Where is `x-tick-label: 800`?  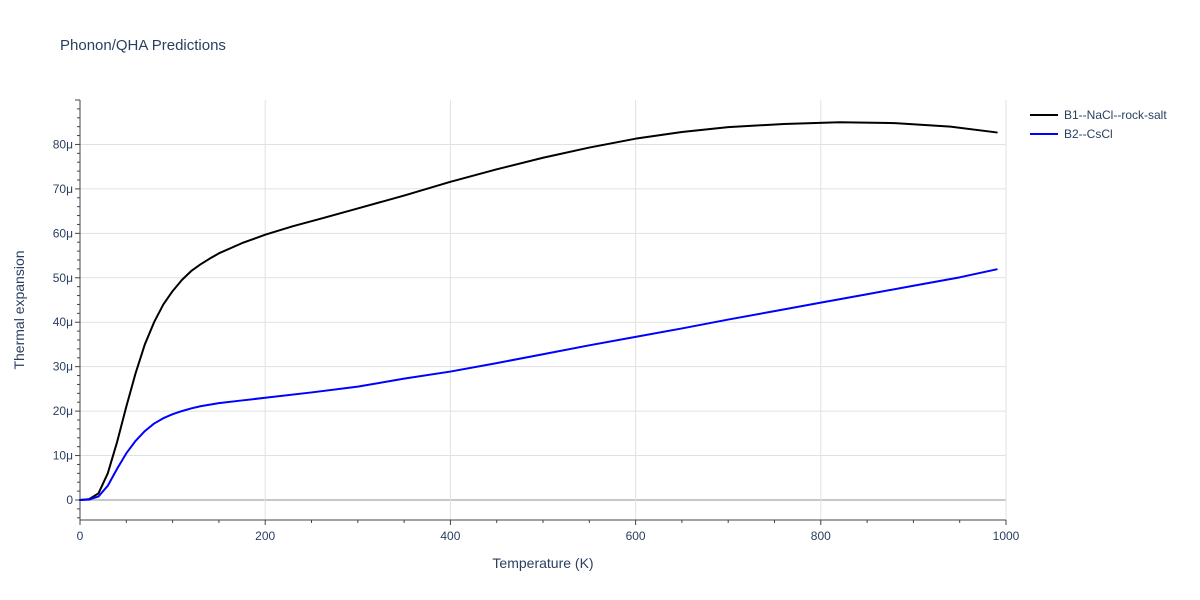
x-tick-label: 800 is located at coordinates (821, 536).